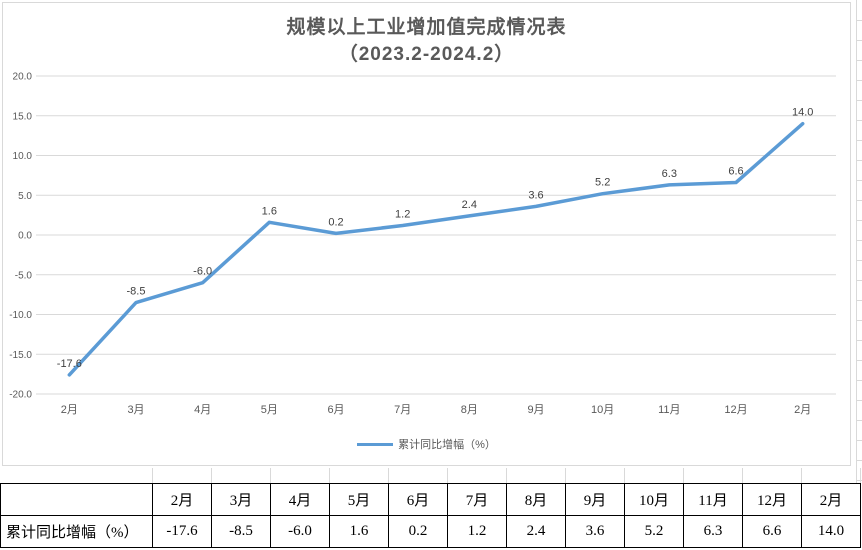  I want to click on table-value-cell: 1.6, so click(359, 531).